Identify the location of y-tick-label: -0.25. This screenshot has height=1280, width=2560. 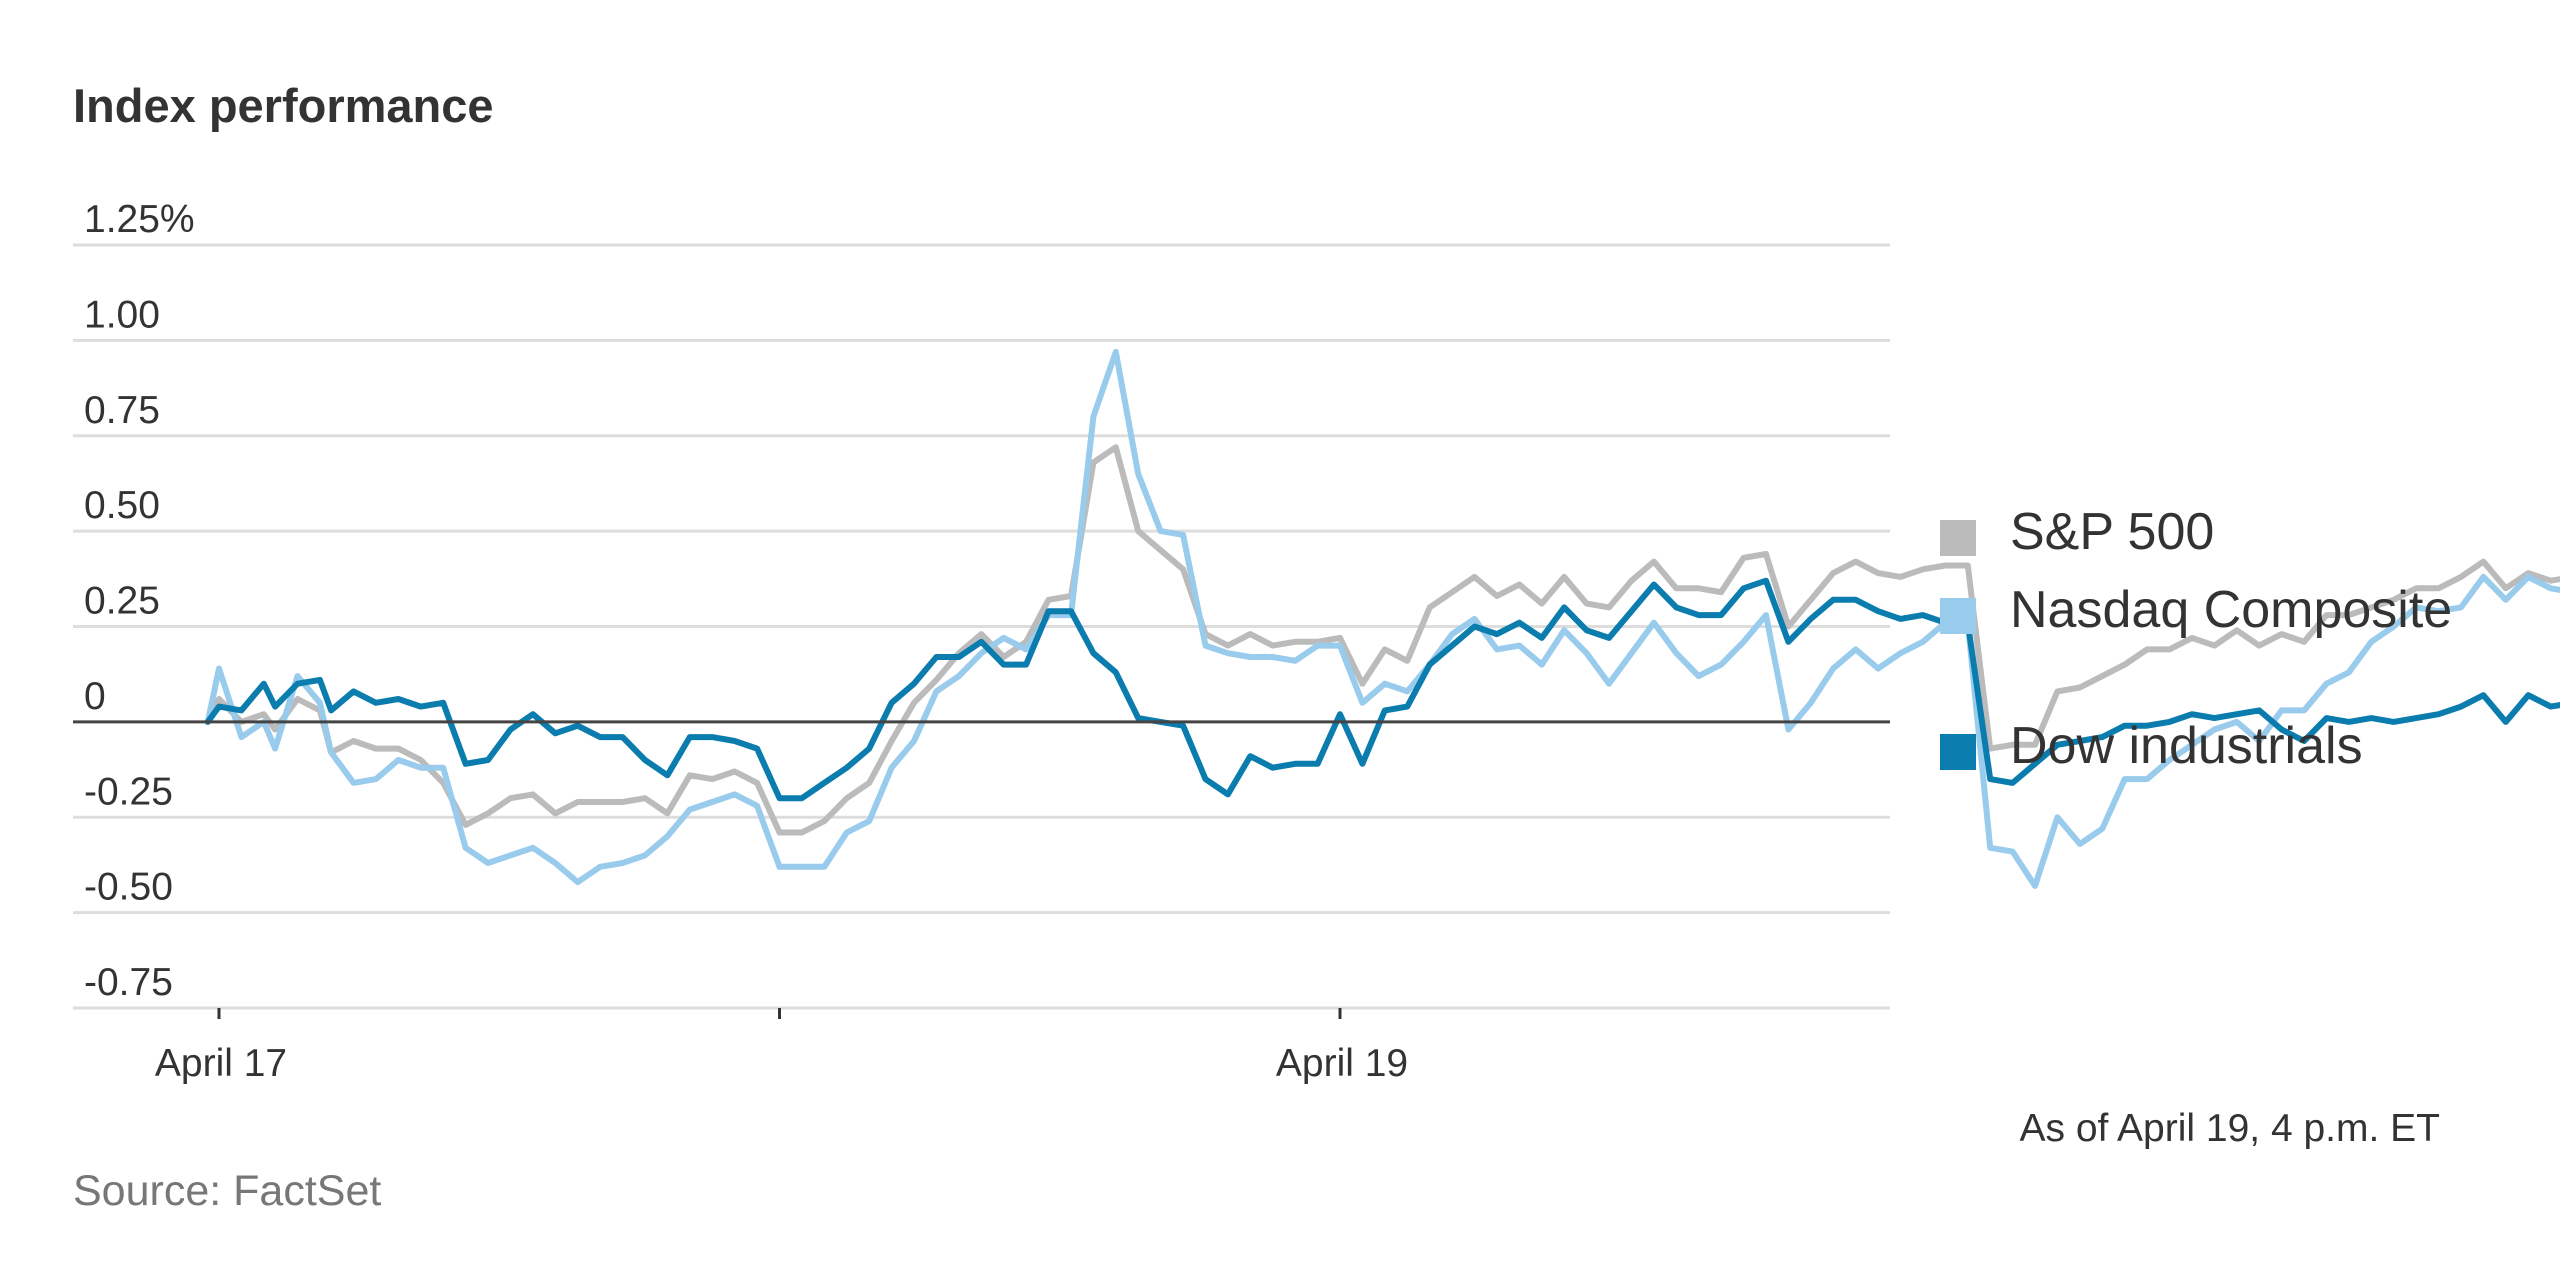
(128, 791).